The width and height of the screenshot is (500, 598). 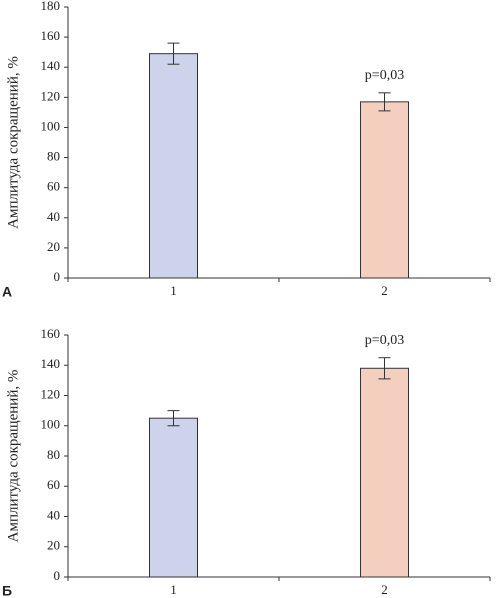 What do you see at coordinates (7, 292) in the screenshot?
I see `panel-label: А` at bounding box center [7, 292].